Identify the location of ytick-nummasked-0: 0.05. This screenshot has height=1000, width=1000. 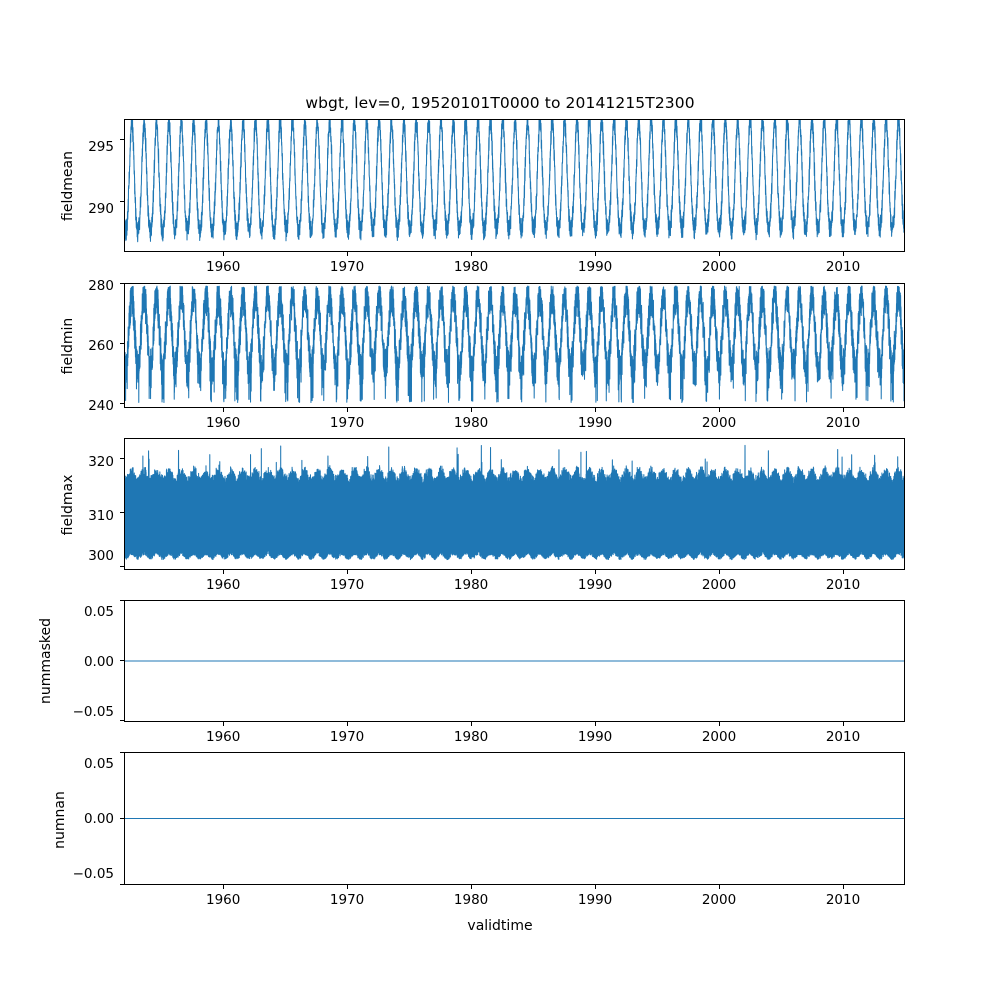
(98, 612).